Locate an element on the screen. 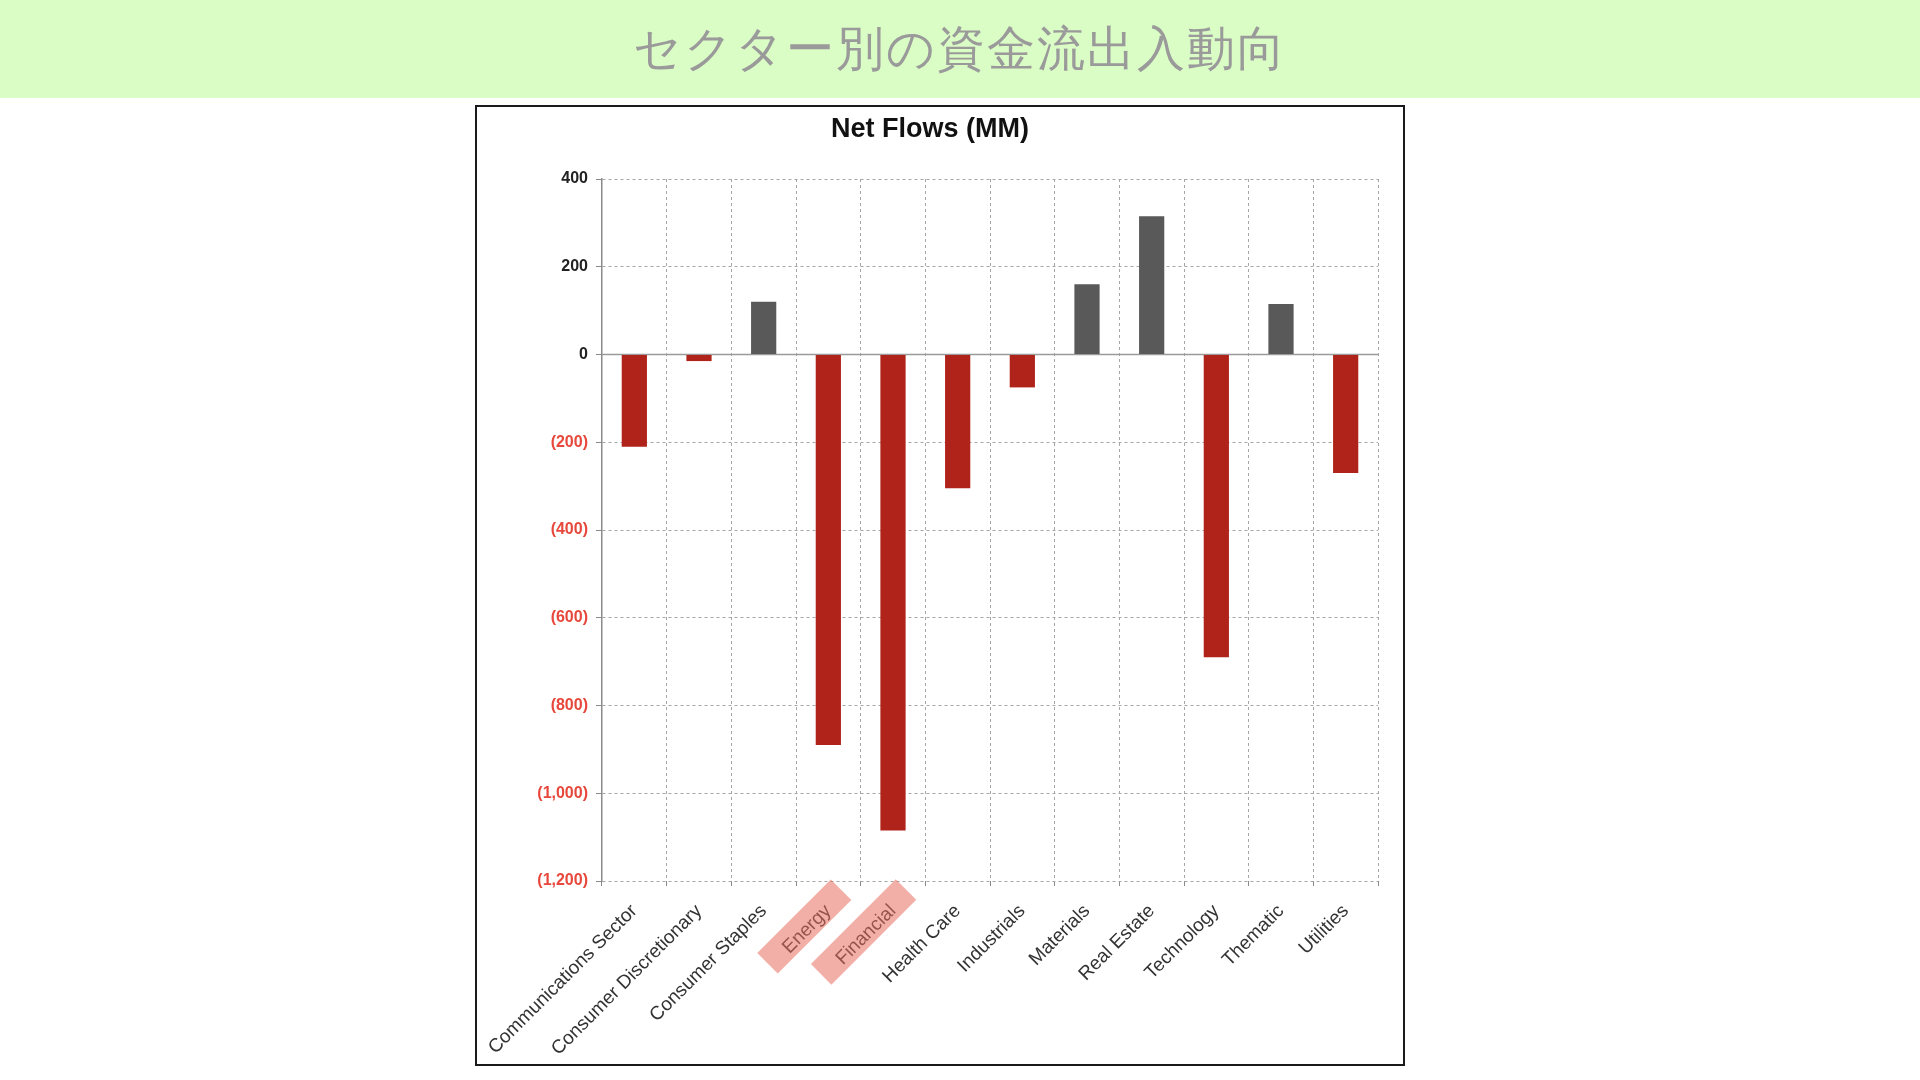 The width and height of the screenshot is (1920, 1080). y-tick-label: (800) is located at coordinates (569, 704).